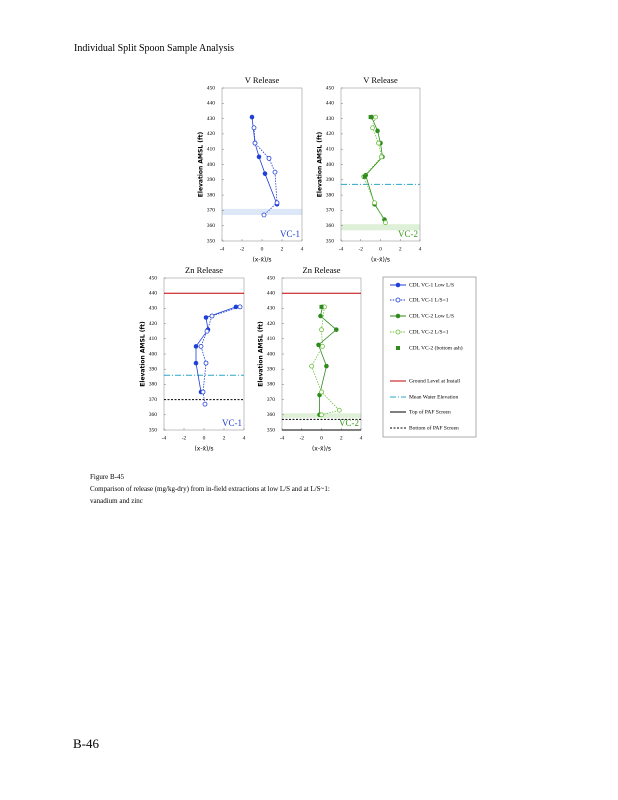 Image resolution: width=618 pixels, height=800 pixels. What do you see at coordinates (86, 743) in the screenshot?
I see `page-number: B-46` at bounding box center [86, 743].